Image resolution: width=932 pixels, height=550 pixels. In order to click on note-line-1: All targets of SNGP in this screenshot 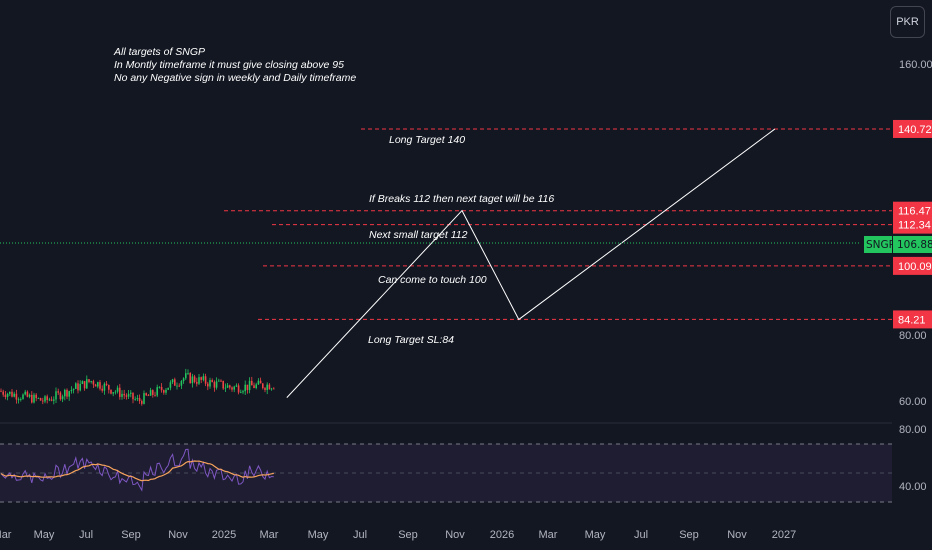, I will do `click(159, 52)`.